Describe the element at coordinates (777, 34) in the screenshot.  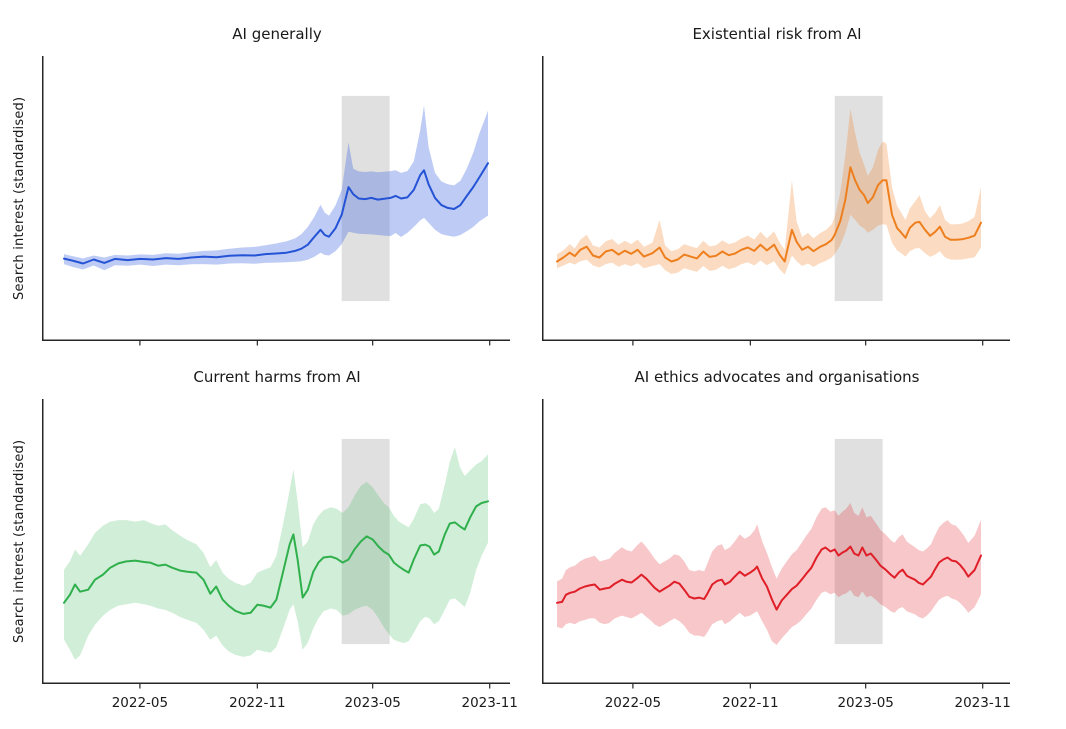
I see `chart-title: Existential risk from AI` at that location.